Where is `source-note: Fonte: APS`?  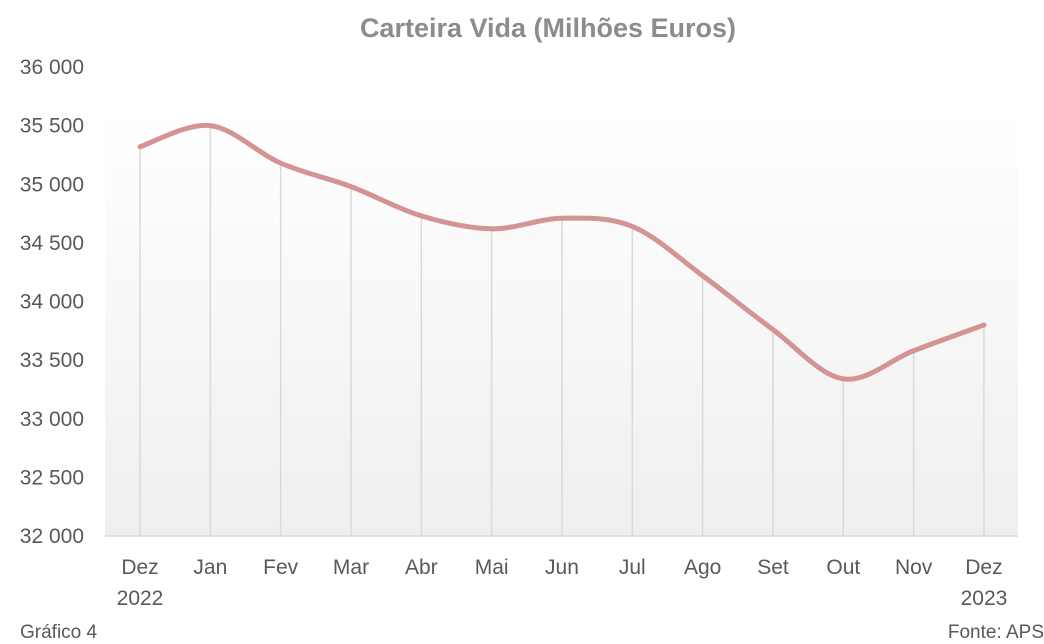
source-note: Fonte: APS is located at coordinates (995, 632).